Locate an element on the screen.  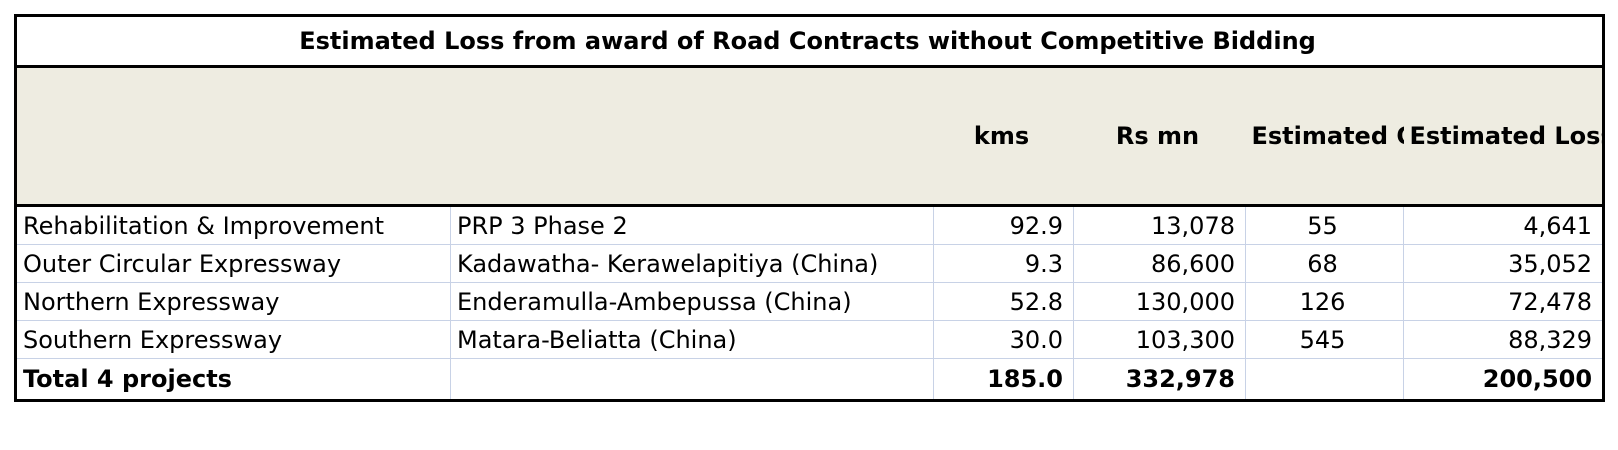
total-row: Total 4 projects 185.0 332,978 200,500 is located at coordinates (809, 379).